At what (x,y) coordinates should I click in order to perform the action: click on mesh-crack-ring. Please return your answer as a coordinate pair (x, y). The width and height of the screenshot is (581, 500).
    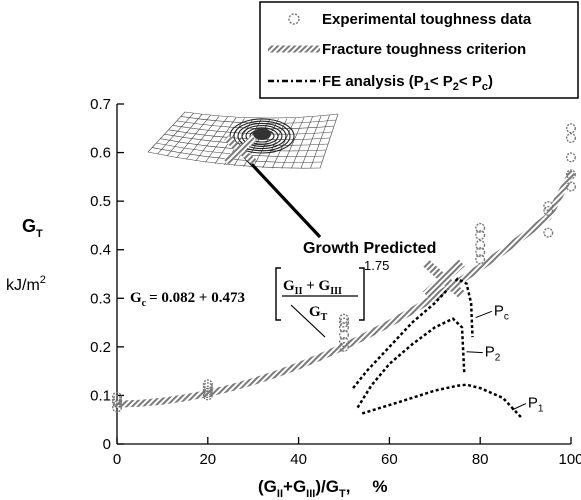
    Looking at the image, I should click on (262, 136).